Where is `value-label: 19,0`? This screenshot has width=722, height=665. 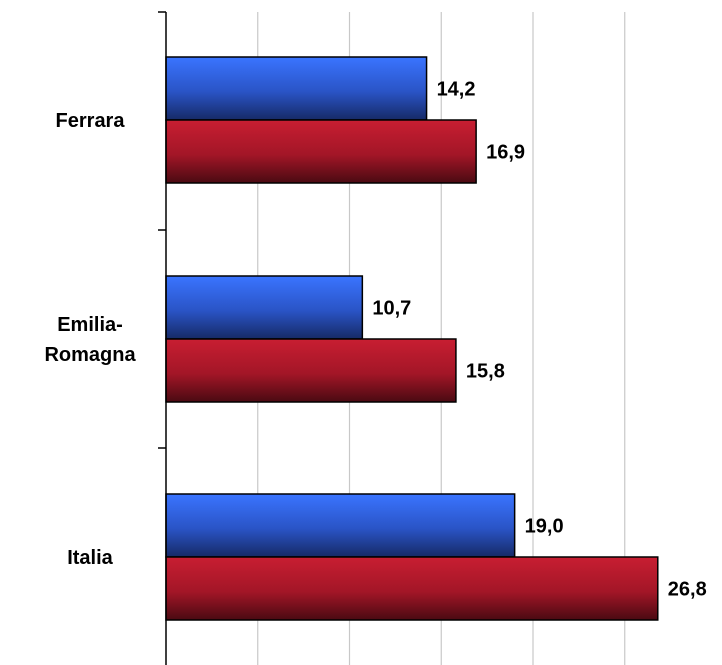 value-label: 19,0 is located at coordinates (544, 527).